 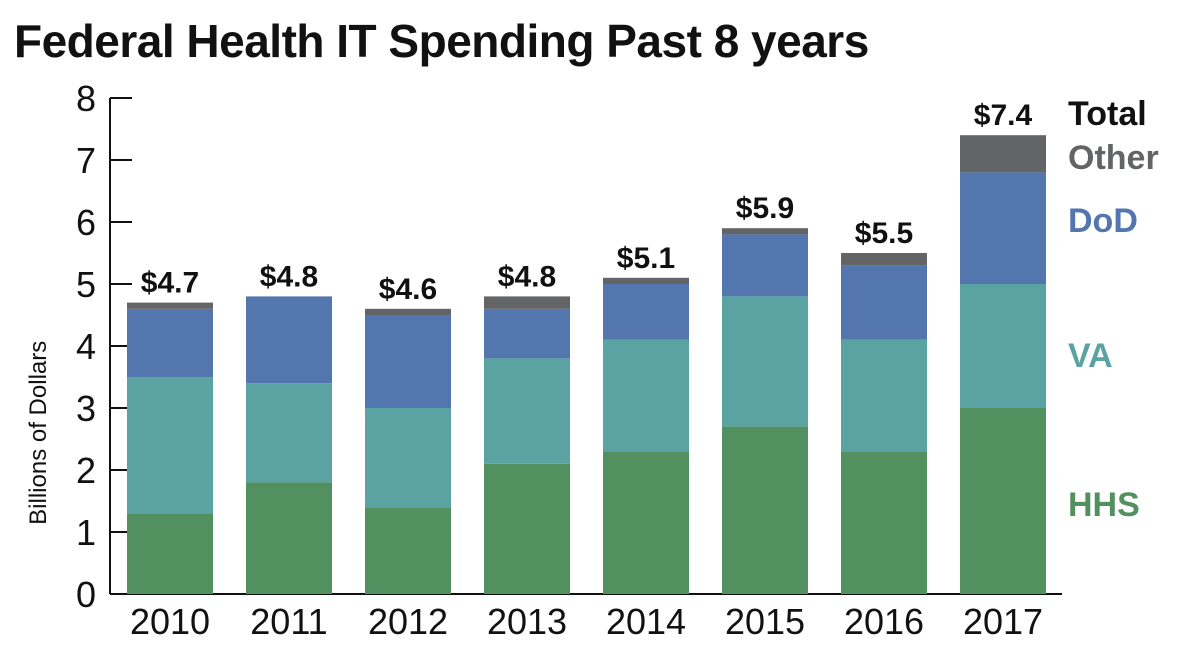 What do you see at coordinates (1107, 114) in the screenshot?
I see `legend-total: Total` at bounding box center [1107, 114].